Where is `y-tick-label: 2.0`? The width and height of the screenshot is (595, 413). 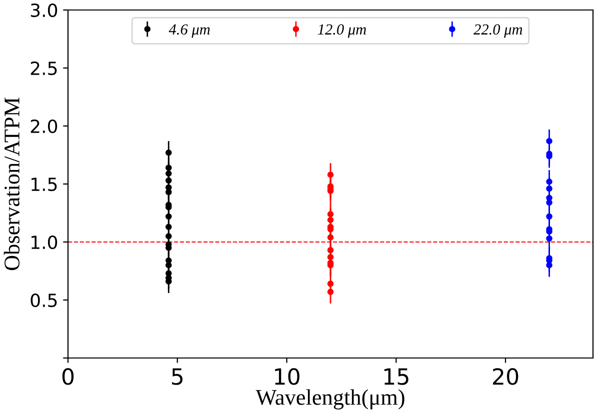 y-tick-label: 2.0 is located at coordinates (44, 126).